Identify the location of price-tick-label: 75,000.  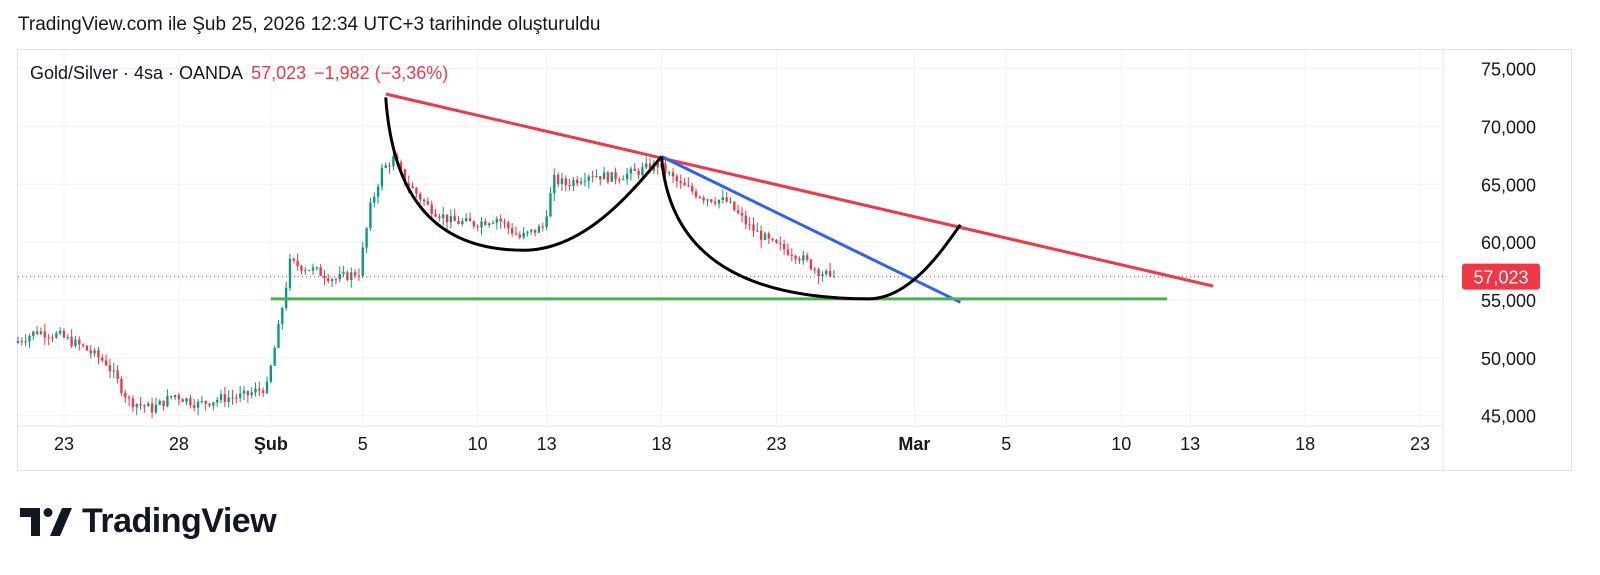
(1508, 70).